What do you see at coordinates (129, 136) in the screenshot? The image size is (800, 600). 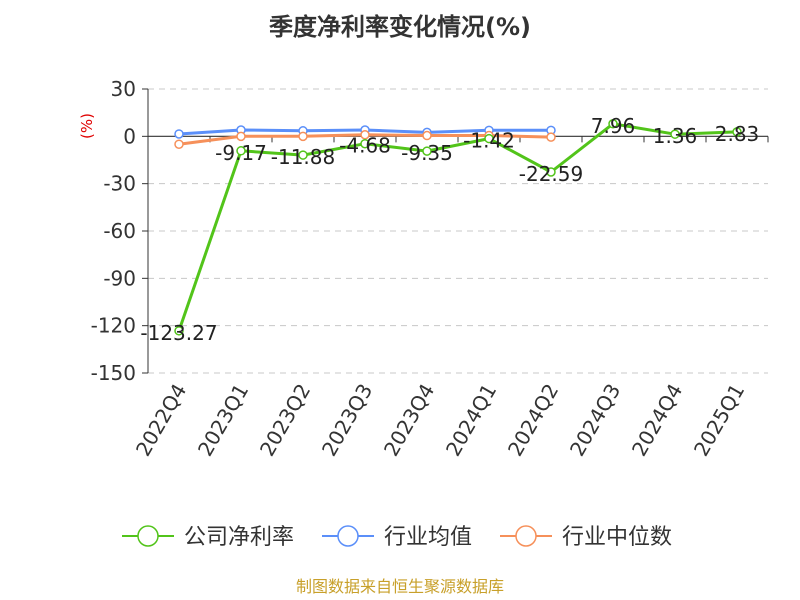 I see `y-tick-label-1: 0` at bounding box center [129, 136].